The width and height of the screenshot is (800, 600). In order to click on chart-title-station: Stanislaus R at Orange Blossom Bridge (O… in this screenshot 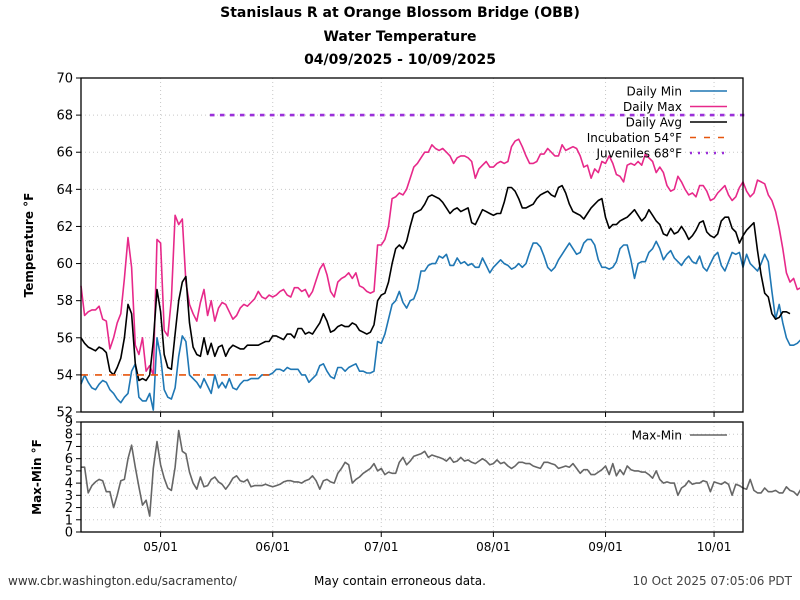, I will do `click(400, 13)`.